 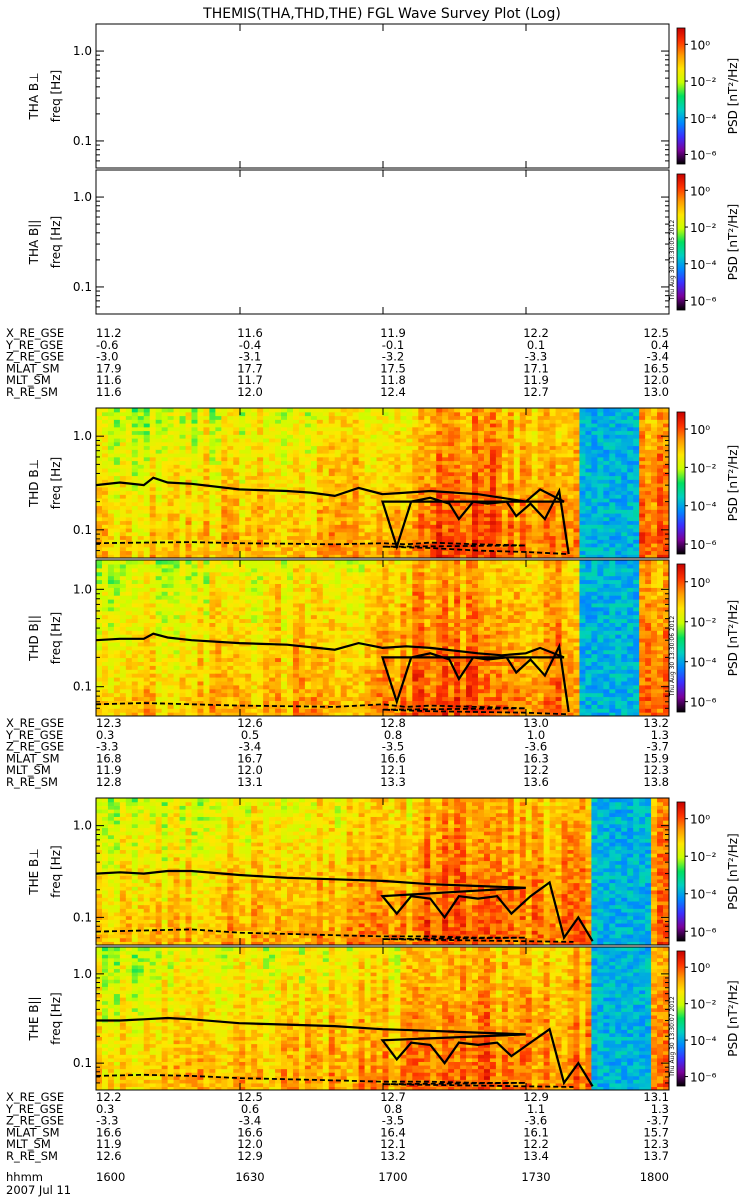 I want to click on time-tick-label: 1600, so click(x=110, y=1177).